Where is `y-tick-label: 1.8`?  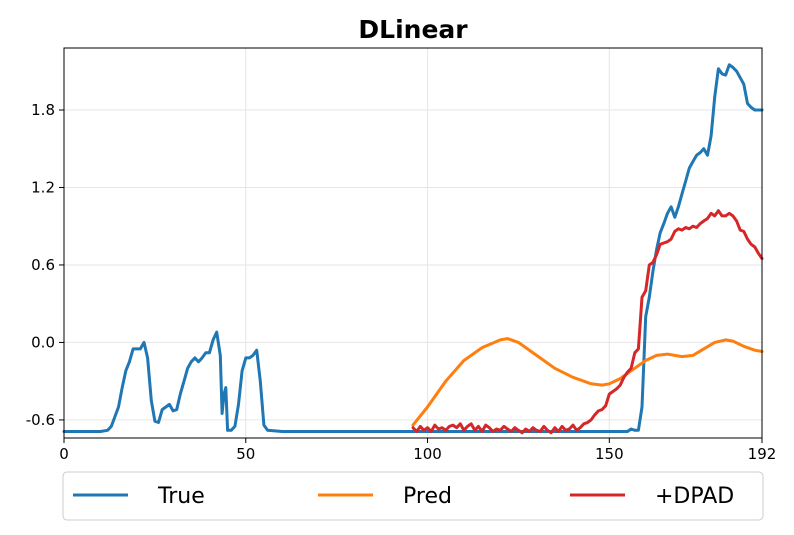
y-tick-label: 1.8 is located at coordinates (43, 110).